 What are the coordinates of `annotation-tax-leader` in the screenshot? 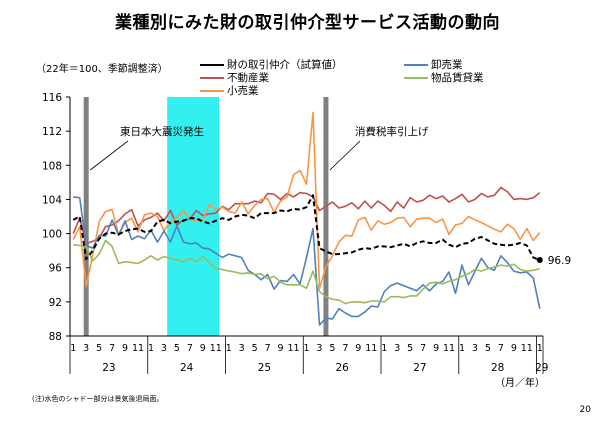 It's located at (345, 155).